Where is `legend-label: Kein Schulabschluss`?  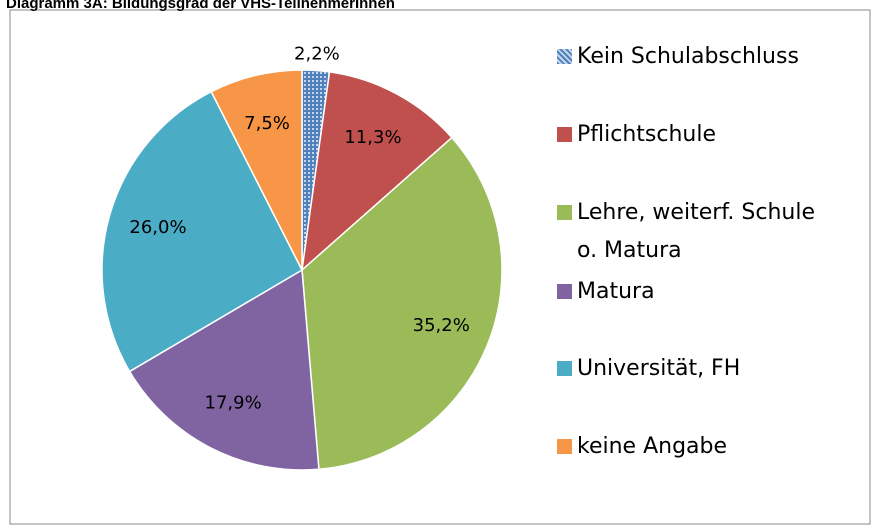 legend-label: Kein Schulabschluss is located at coordinates (688, 56).